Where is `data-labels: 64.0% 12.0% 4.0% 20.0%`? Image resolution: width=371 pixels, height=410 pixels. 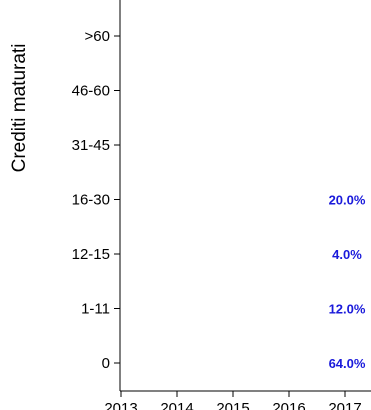 data-labels: 64.0% 12.0% 4.0% 20.0% is located at coordinates (347, 282).